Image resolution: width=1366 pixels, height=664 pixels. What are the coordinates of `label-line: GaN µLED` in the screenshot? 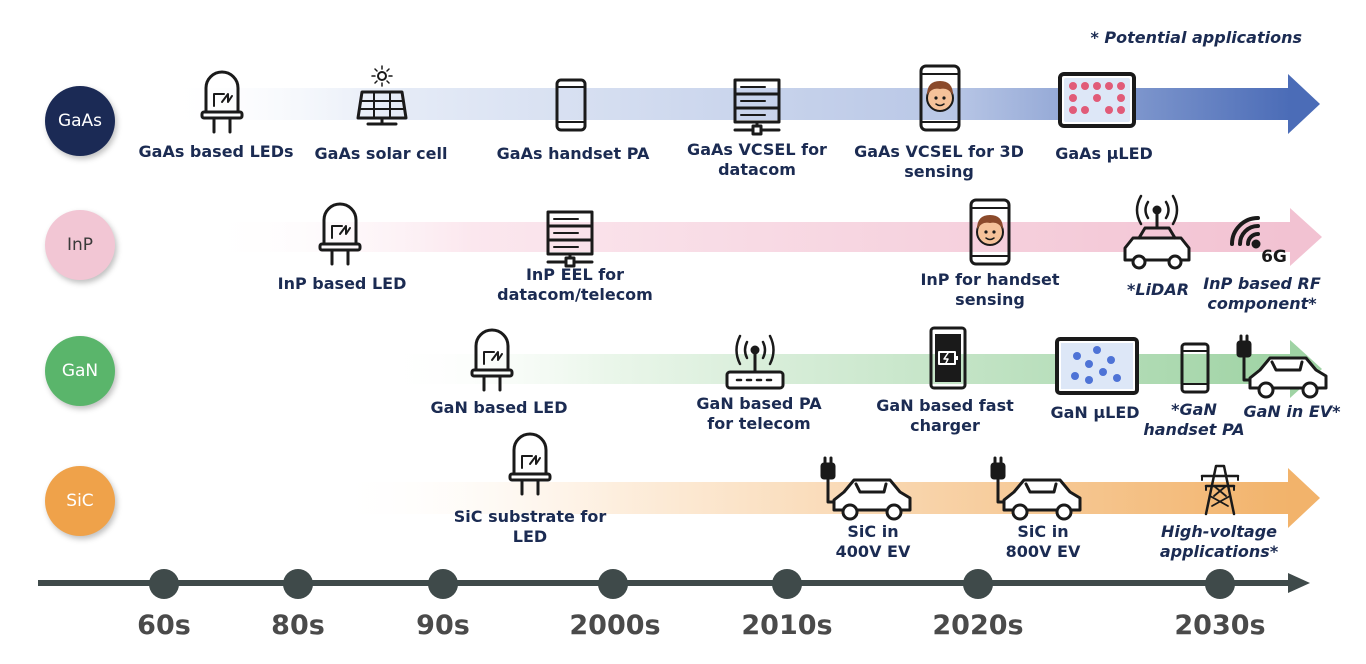 It's located at (1095, 412).